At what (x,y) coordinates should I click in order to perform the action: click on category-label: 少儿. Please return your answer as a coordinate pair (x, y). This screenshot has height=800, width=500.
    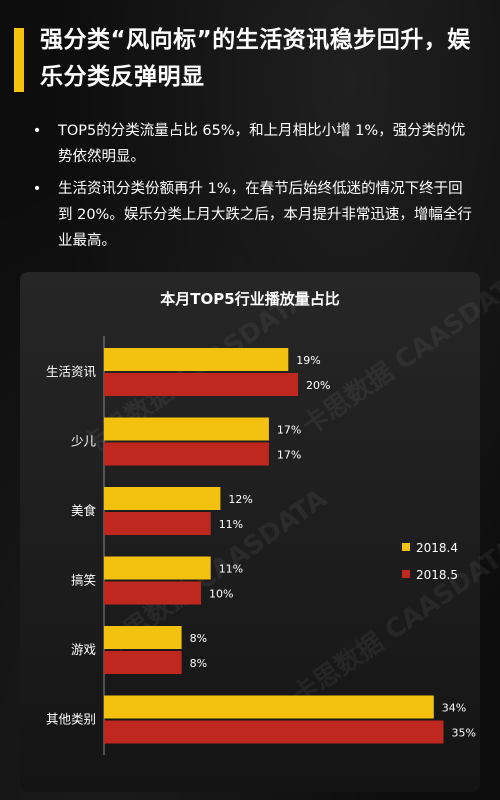
    Looking at the image, I should click on (84, 441).